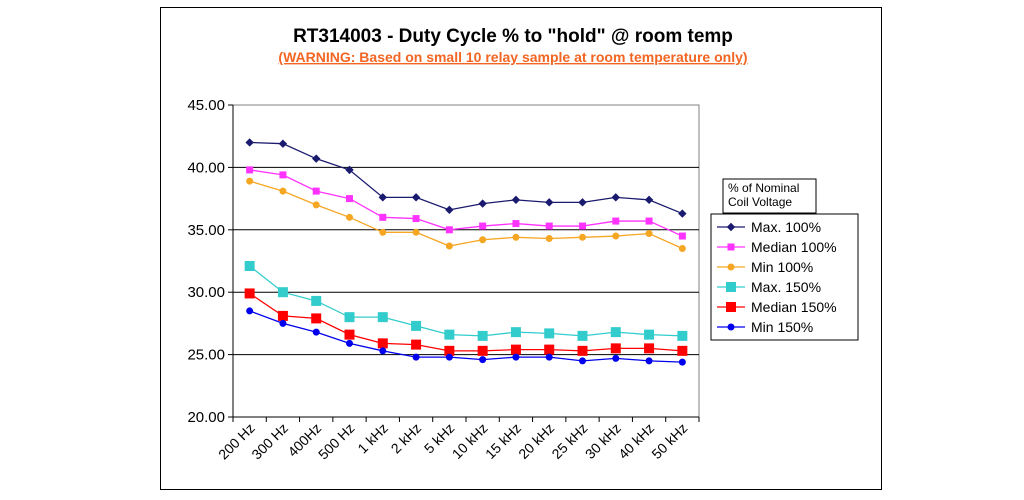 This screenshot has width=1024, height=500. I want to click on x-tick-label: 500 Hz, so click(336, 441).